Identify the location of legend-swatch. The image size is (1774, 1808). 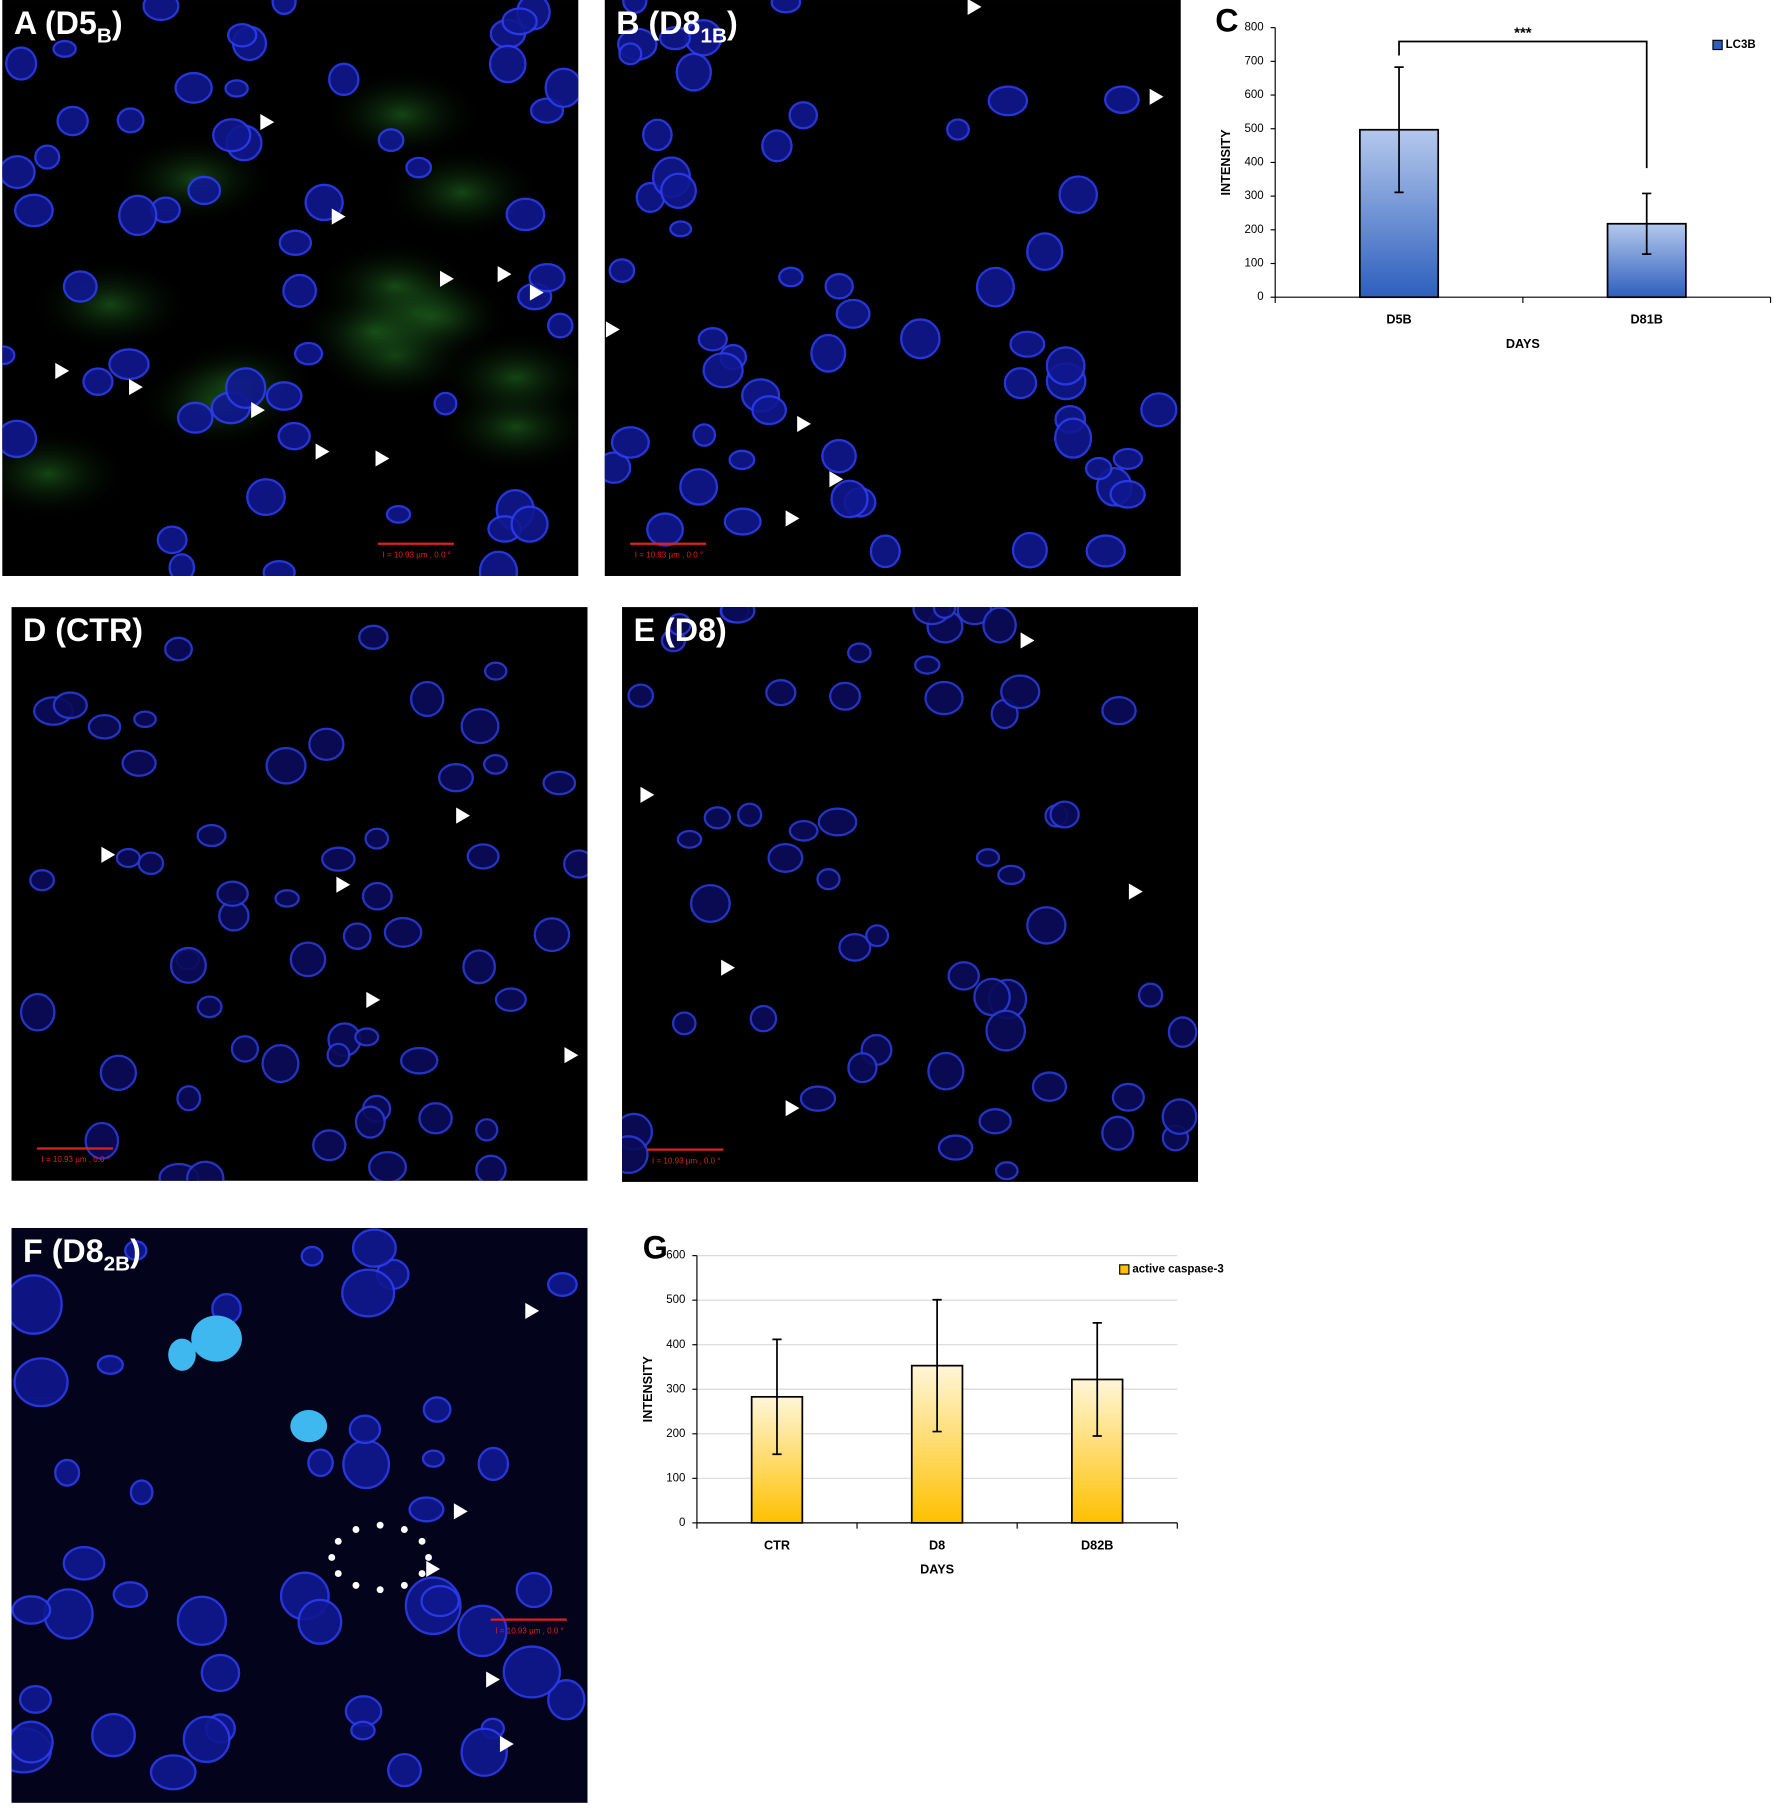
(1717, 45).